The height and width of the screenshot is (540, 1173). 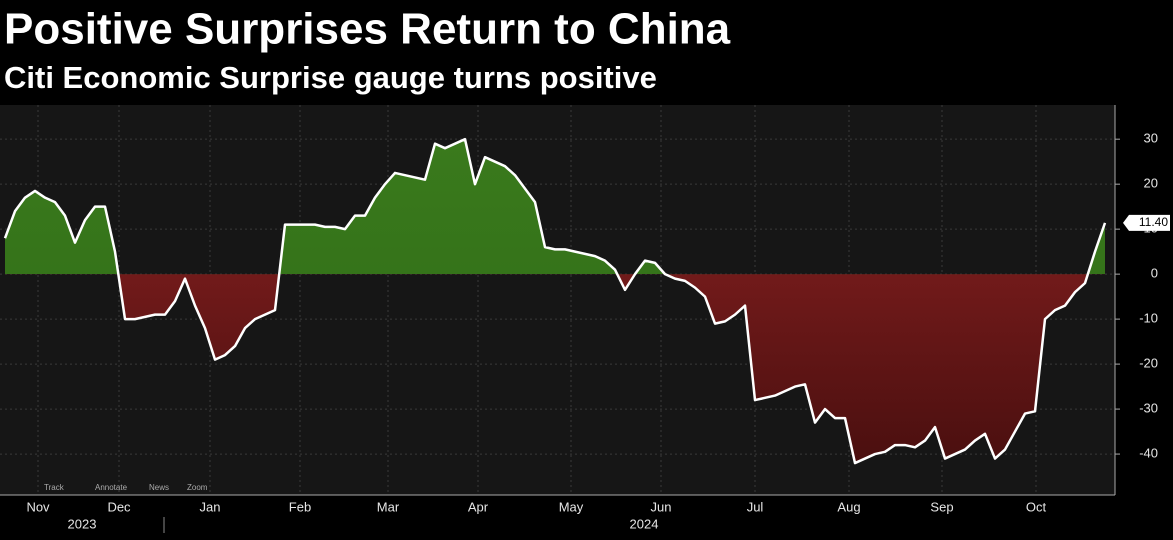 What do you see at coordinates (1036, 506) in the screenshot?
I see `x-tick-label: Oct` at bounding box center [1036, 506].